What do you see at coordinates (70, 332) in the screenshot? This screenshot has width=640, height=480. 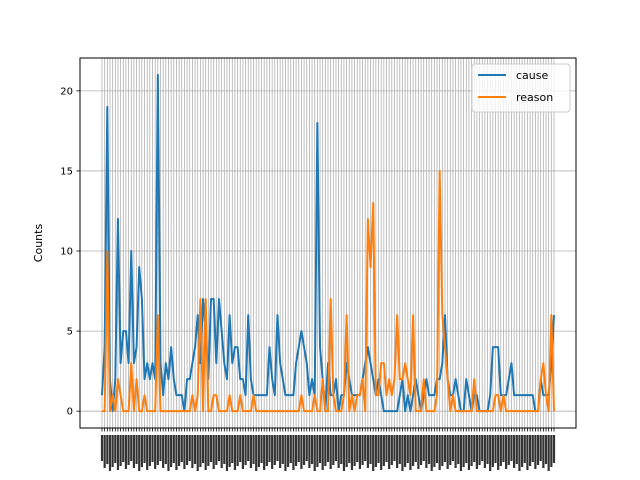 I see `y-tick-label: 5` at bounding box center [70, 332].